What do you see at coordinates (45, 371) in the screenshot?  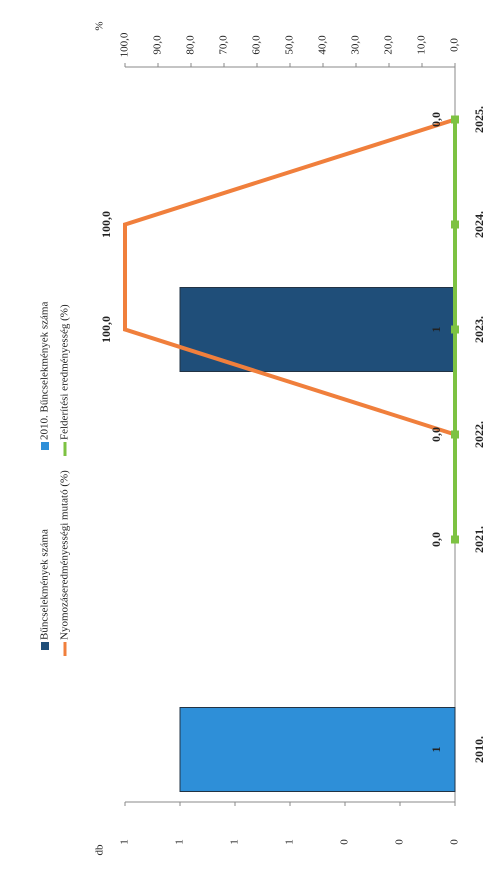 I see `legend-label: 2010. Bűncselekmények száma` at bounding box center [45, 371].